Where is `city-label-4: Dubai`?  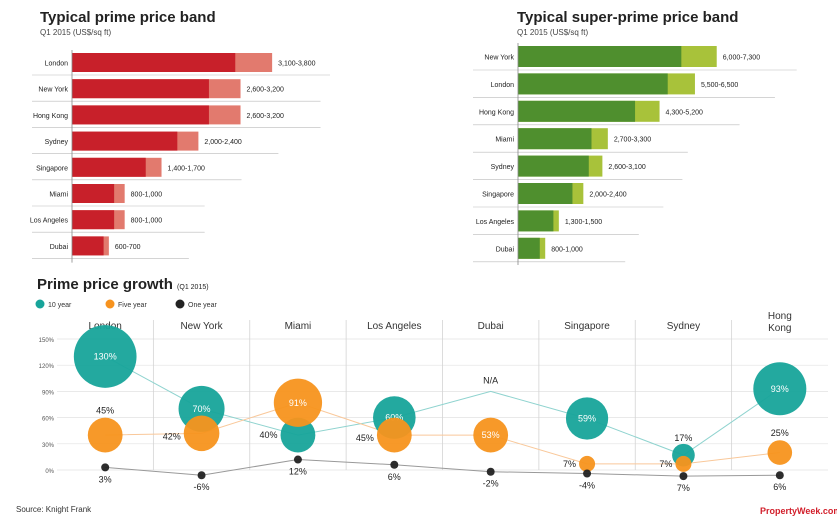
city-label-4: Dubai is located at coordinates (491, 326).